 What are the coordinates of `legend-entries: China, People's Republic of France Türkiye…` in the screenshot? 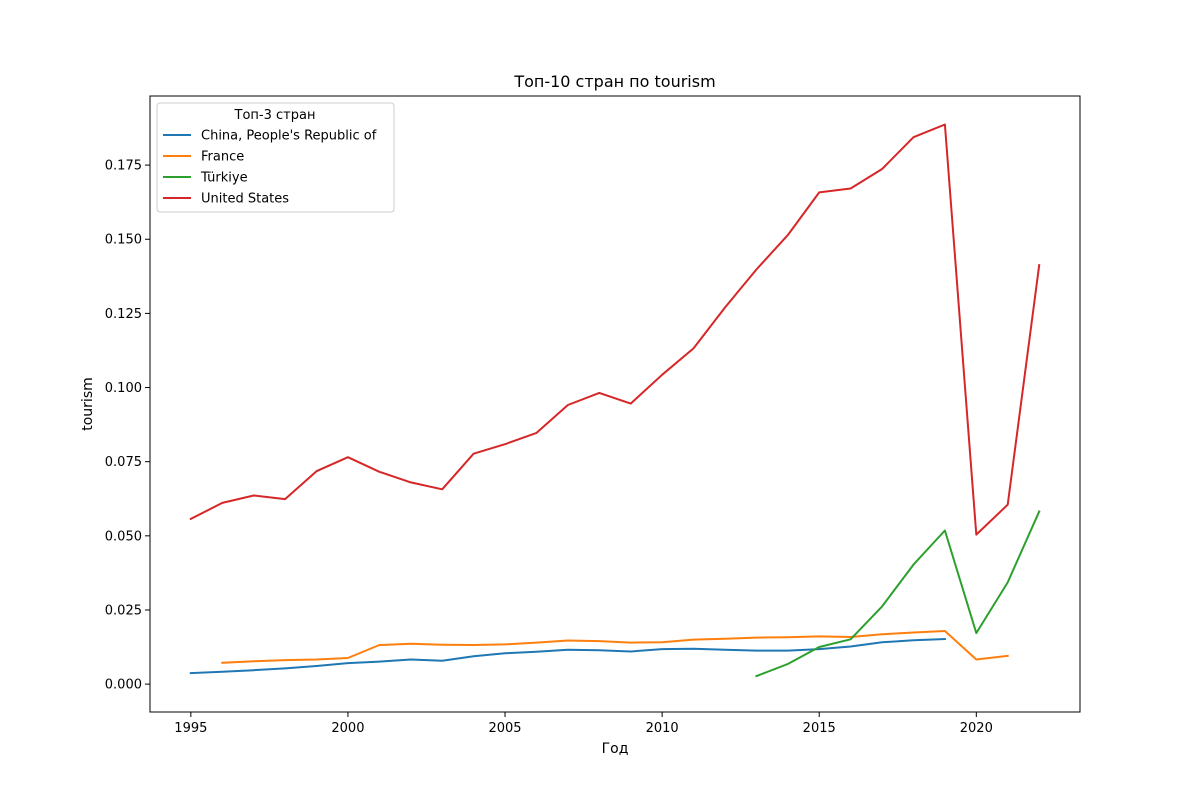 It's located at (270, 168).